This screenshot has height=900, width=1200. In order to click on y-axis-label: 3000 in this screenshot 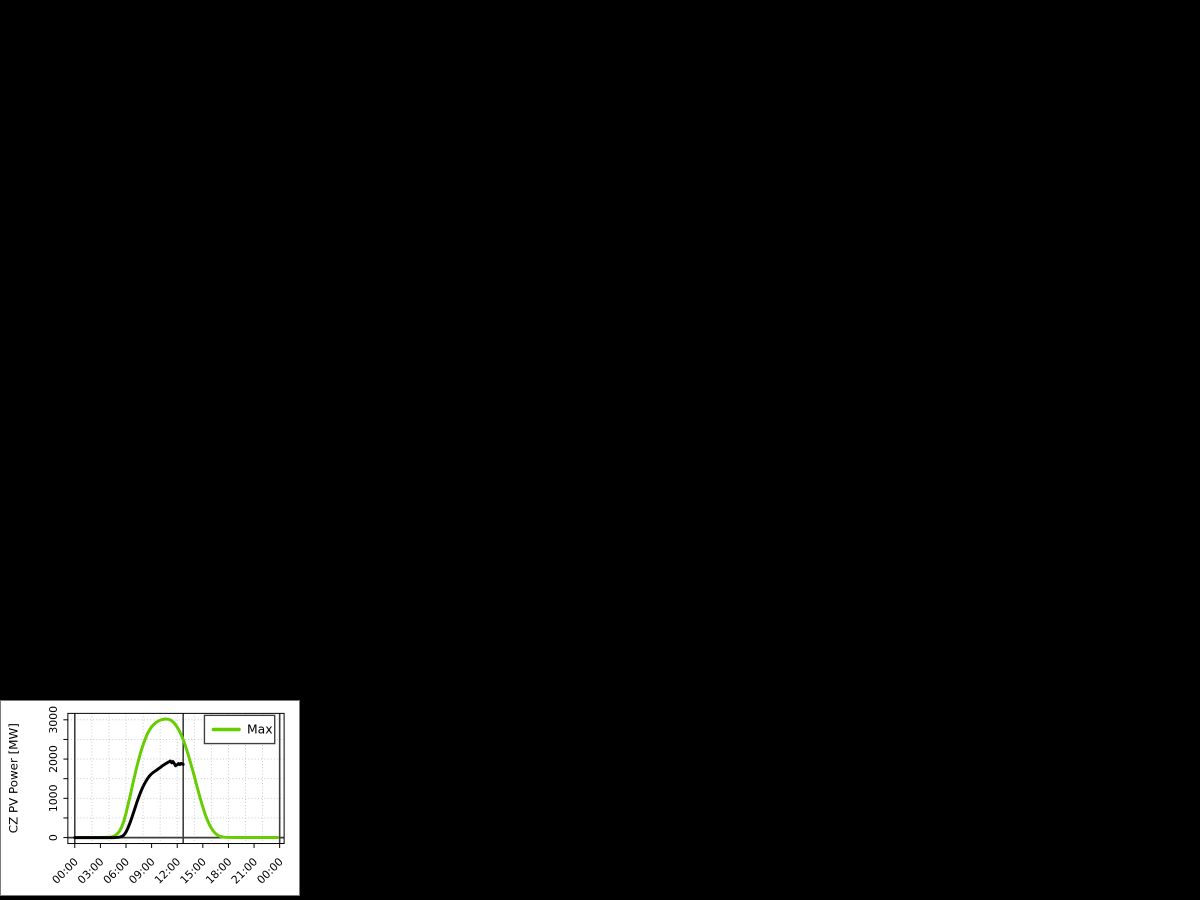, I will do `click(53, 720)`.